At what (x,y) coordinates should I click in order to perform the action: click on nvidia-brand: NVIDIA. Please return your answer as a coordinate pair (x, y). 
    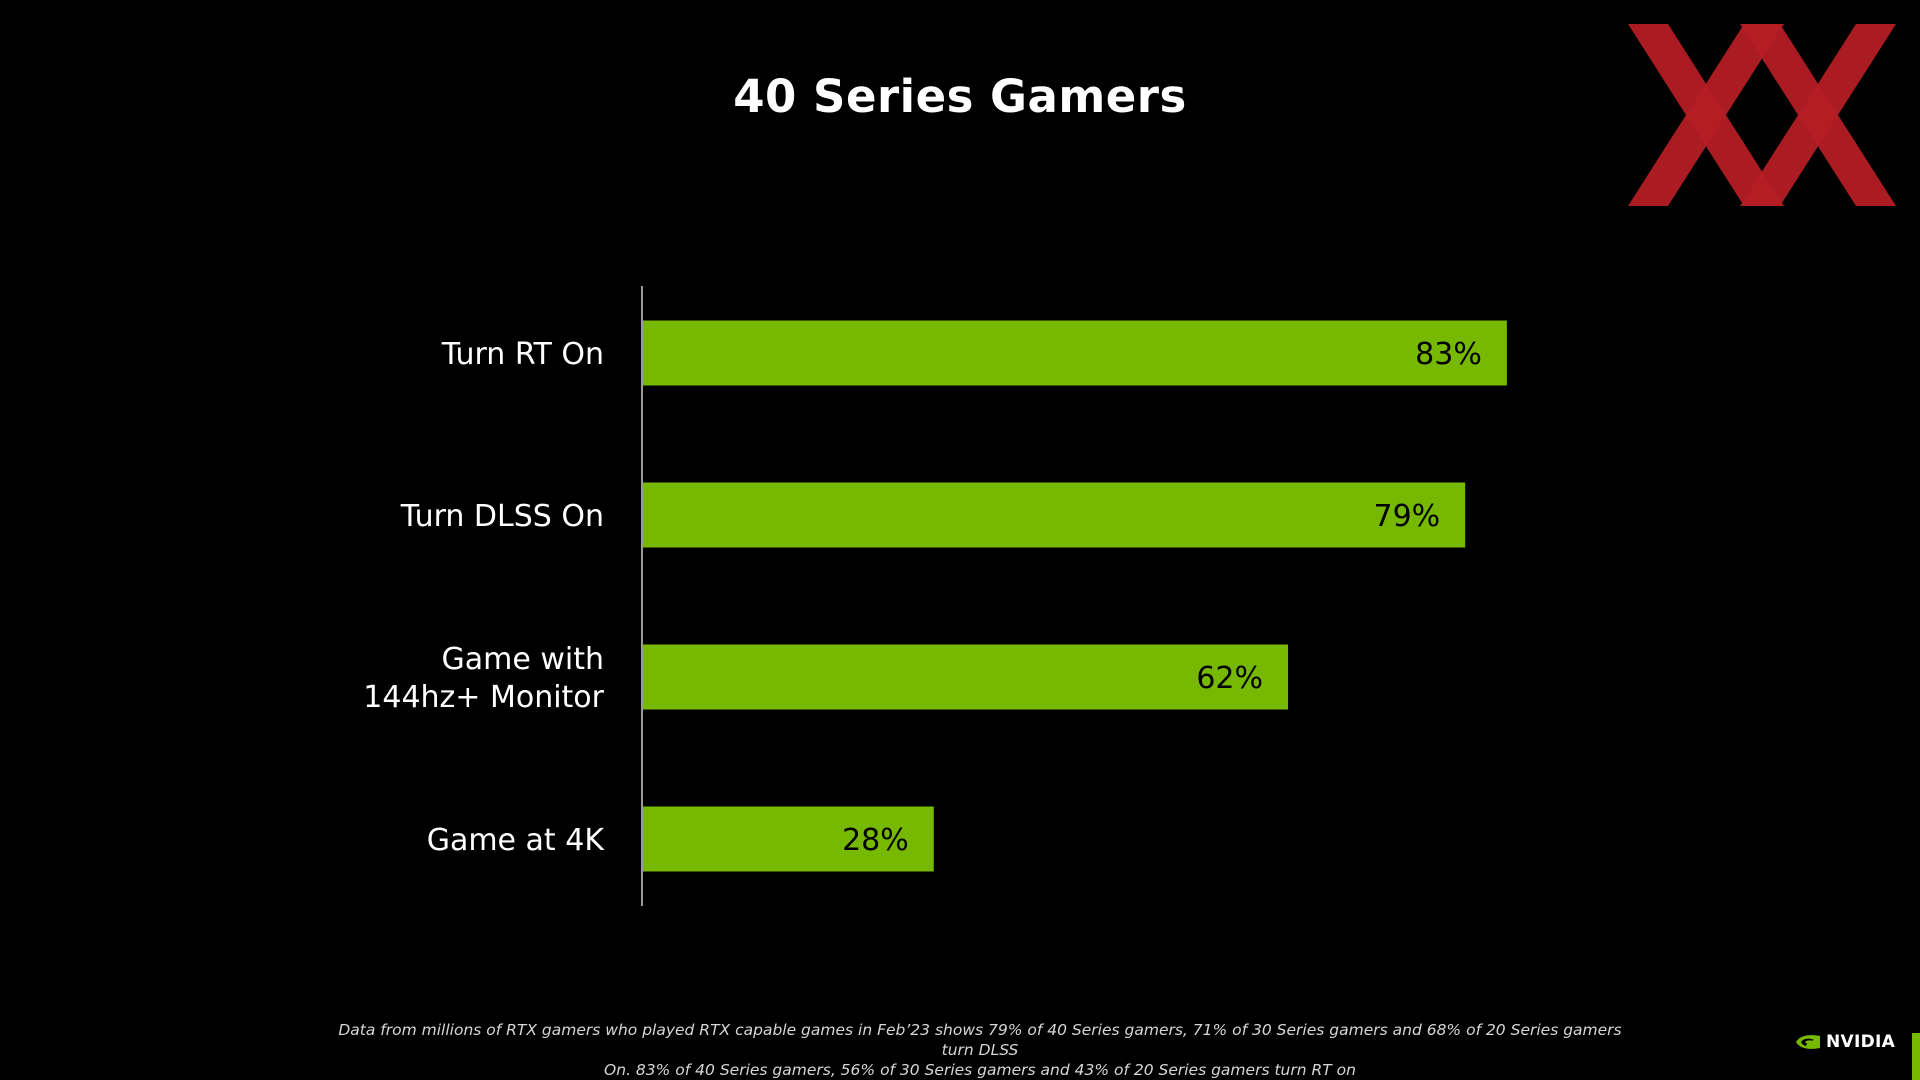
    Looking at the image, I should click on (1845, 1042).